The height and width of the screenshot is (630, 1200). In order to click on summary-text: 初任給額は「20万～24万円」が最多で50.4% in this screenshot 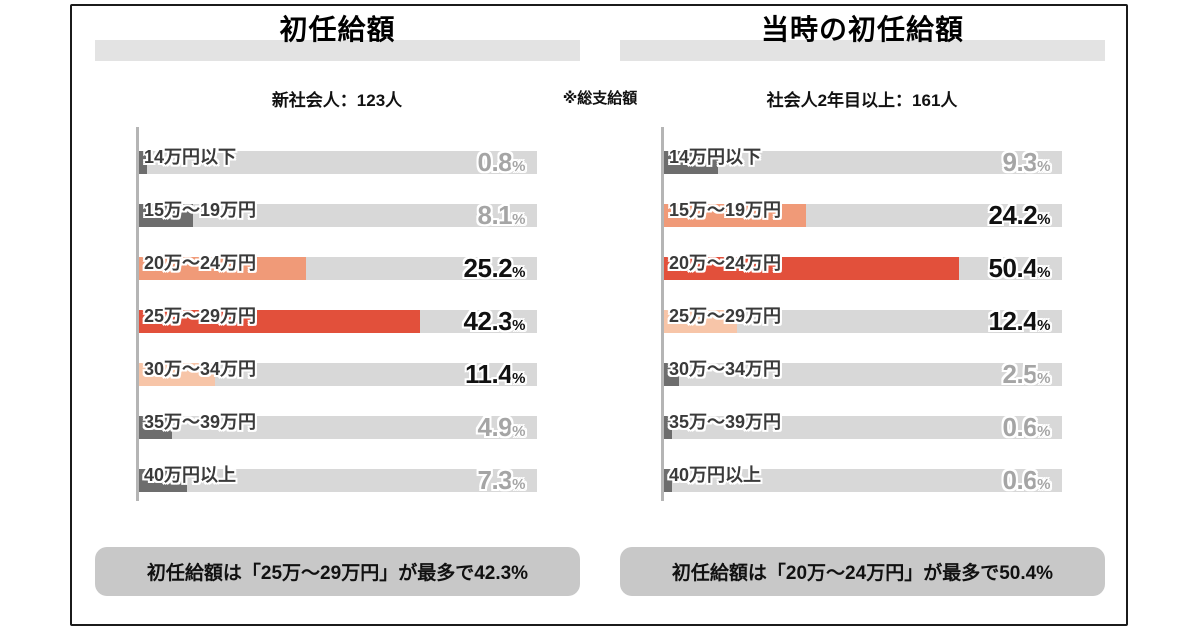, I will do `click(862, 573)`.